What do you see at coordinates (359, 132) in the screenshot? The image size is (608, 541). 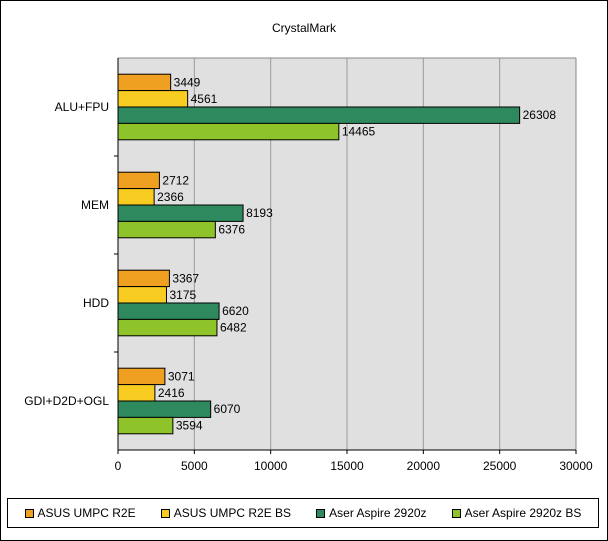 I see `data-label: 14465` at bounding box center [359, 132].